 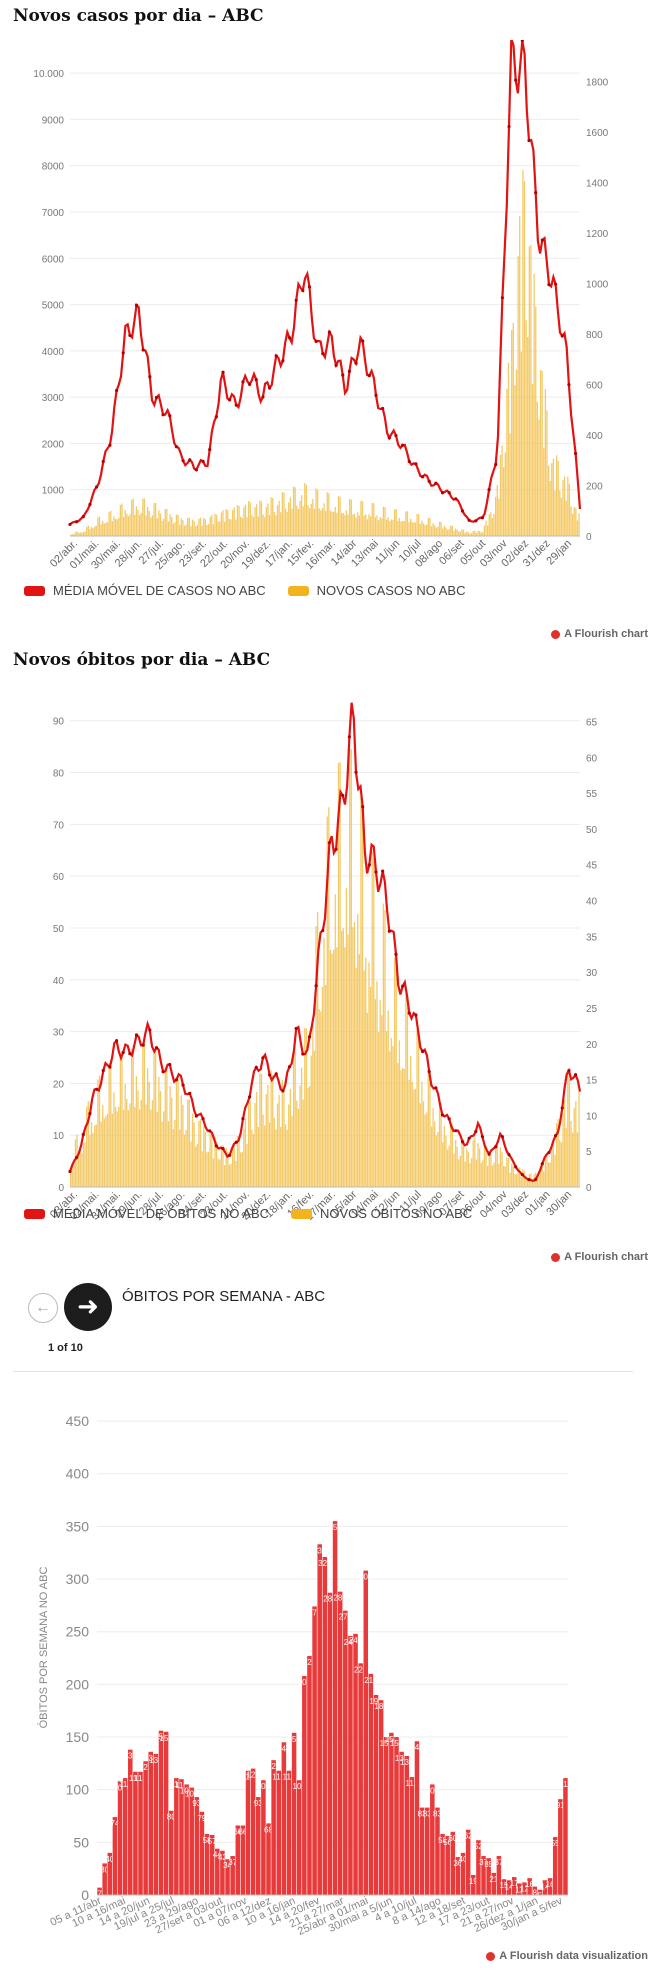 What do you see at coordinates (392, 1739) in the screenshot?
I see `bar-value-label: 154` at bounding box center [392, 1739].